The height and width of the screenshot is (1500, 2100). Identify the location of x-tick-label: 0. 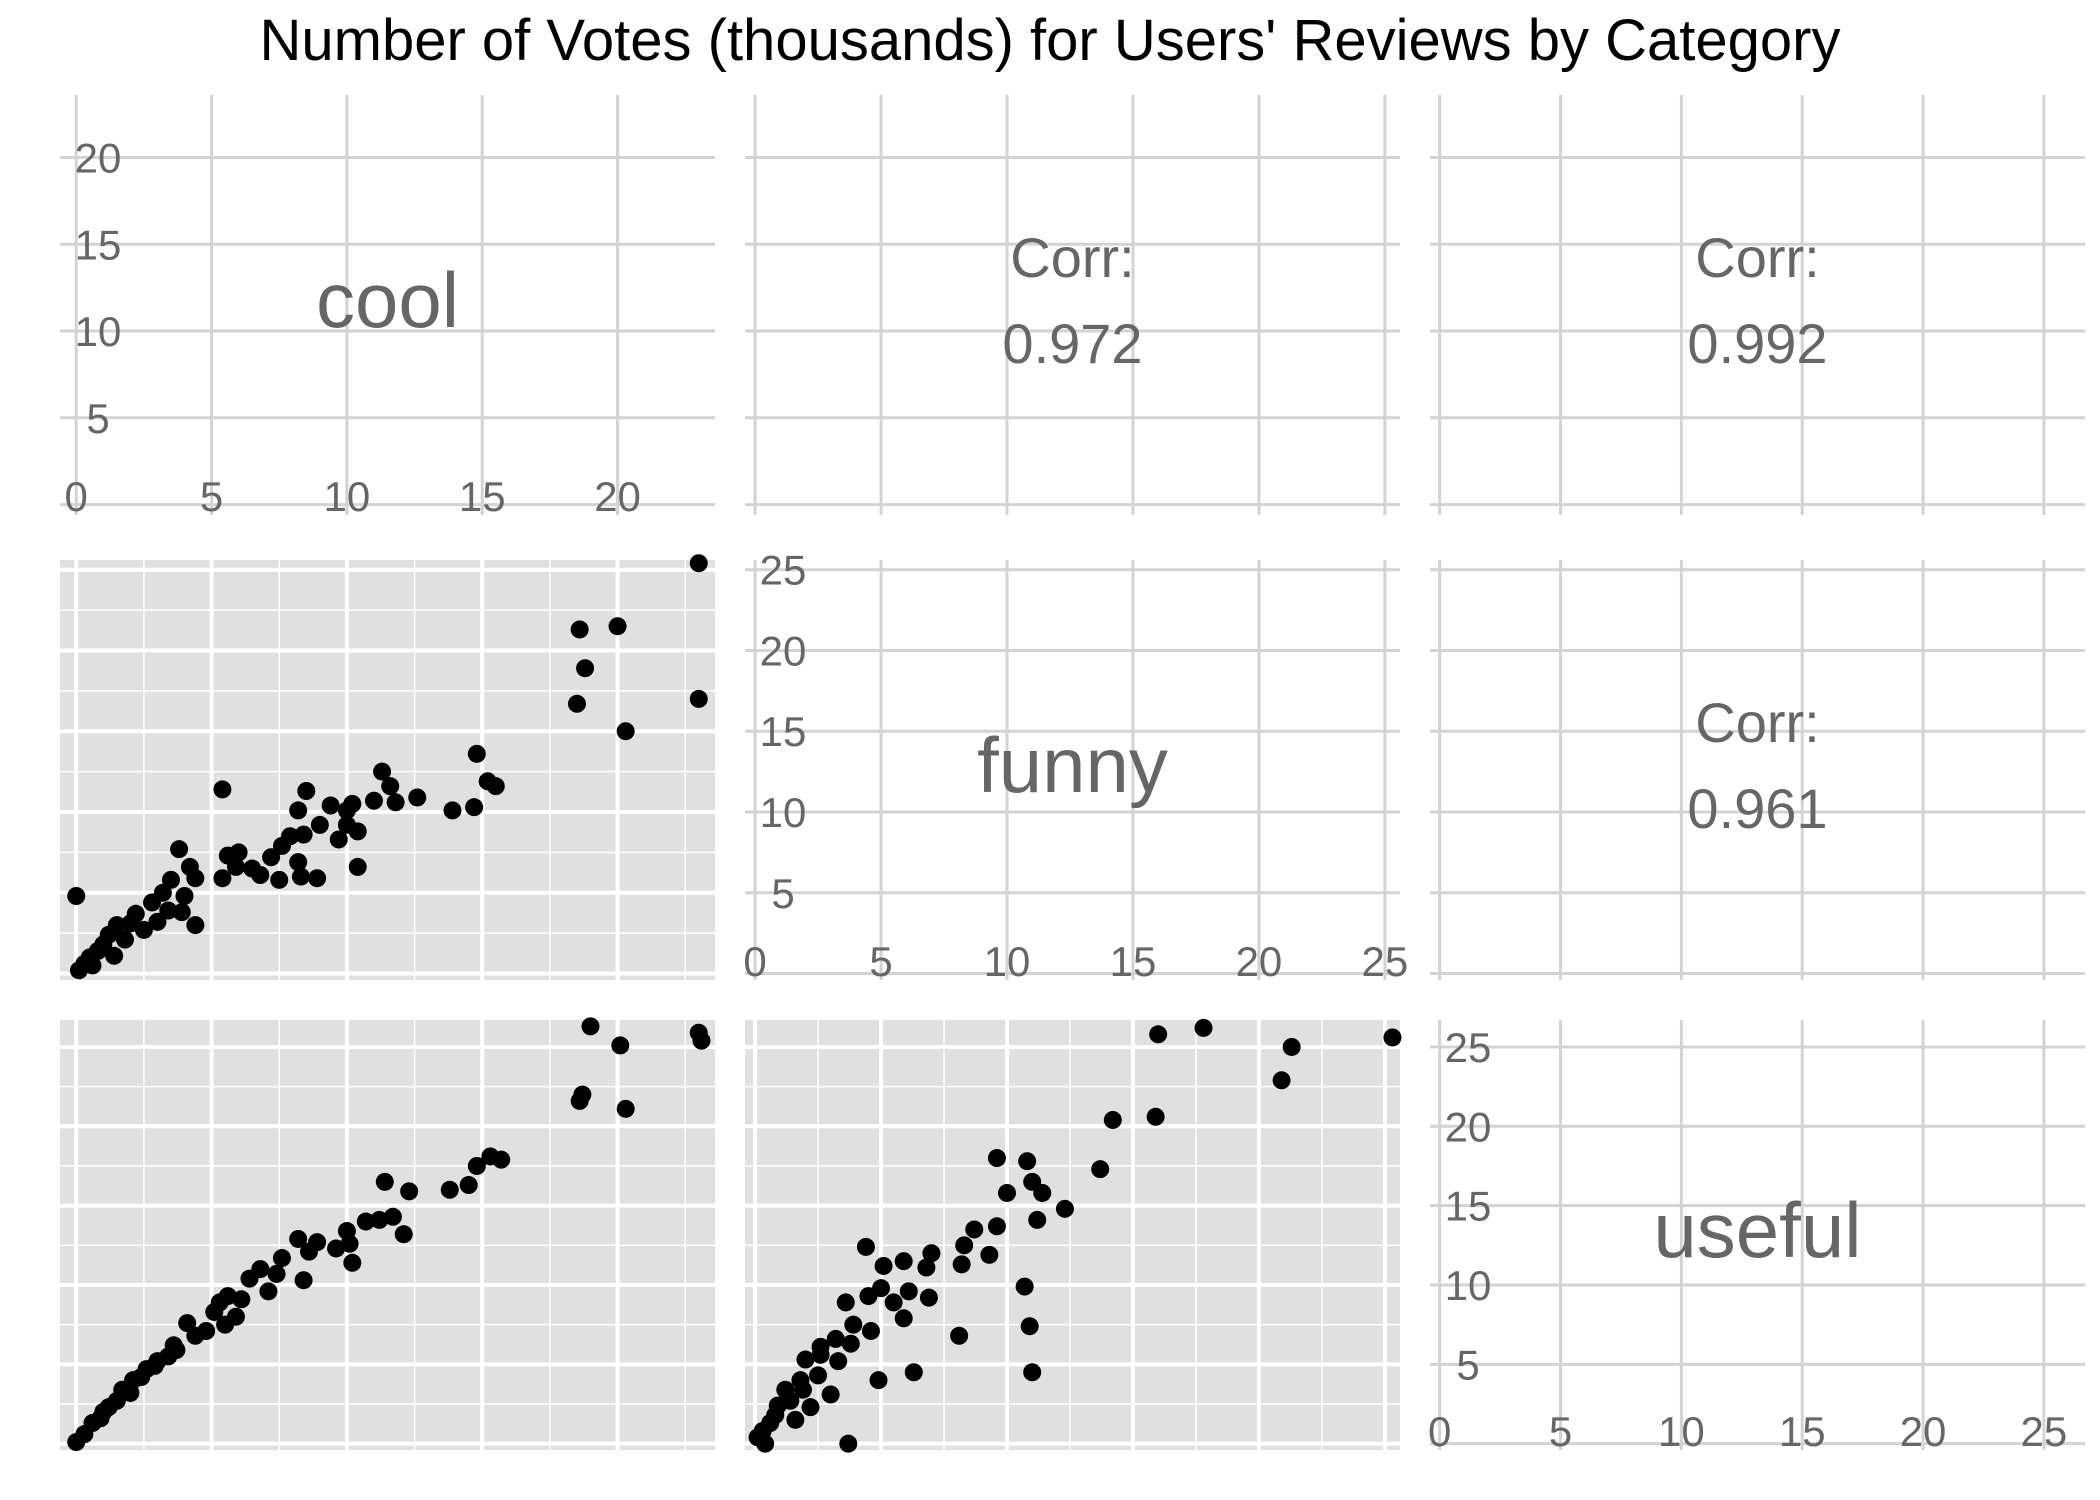
(76, 496).